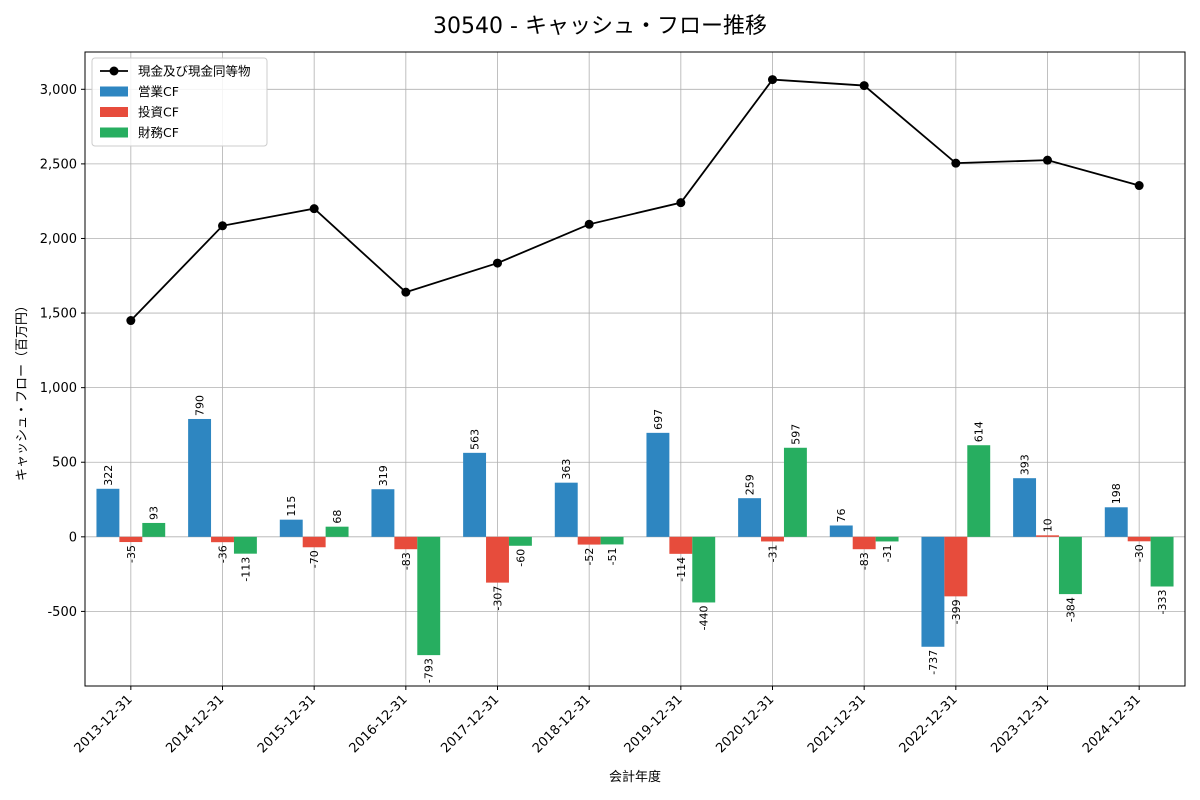 The height and width of the screenshot is (800, 1200). What do you see at coordinates (379, 724) in the screenshot?
I see `x-tick-label: 2016-12-31` at bounding box center [379, 724].